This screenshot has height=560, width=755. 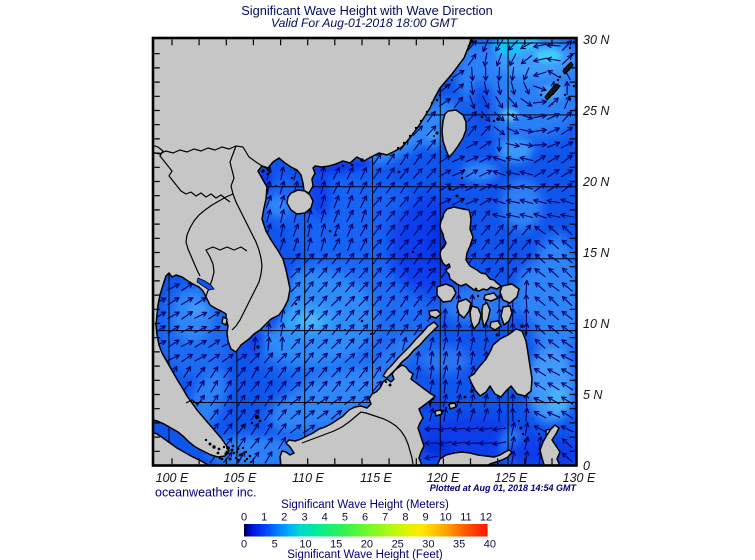 I want to click on svg-text: 2, so click(x=284, y=518).